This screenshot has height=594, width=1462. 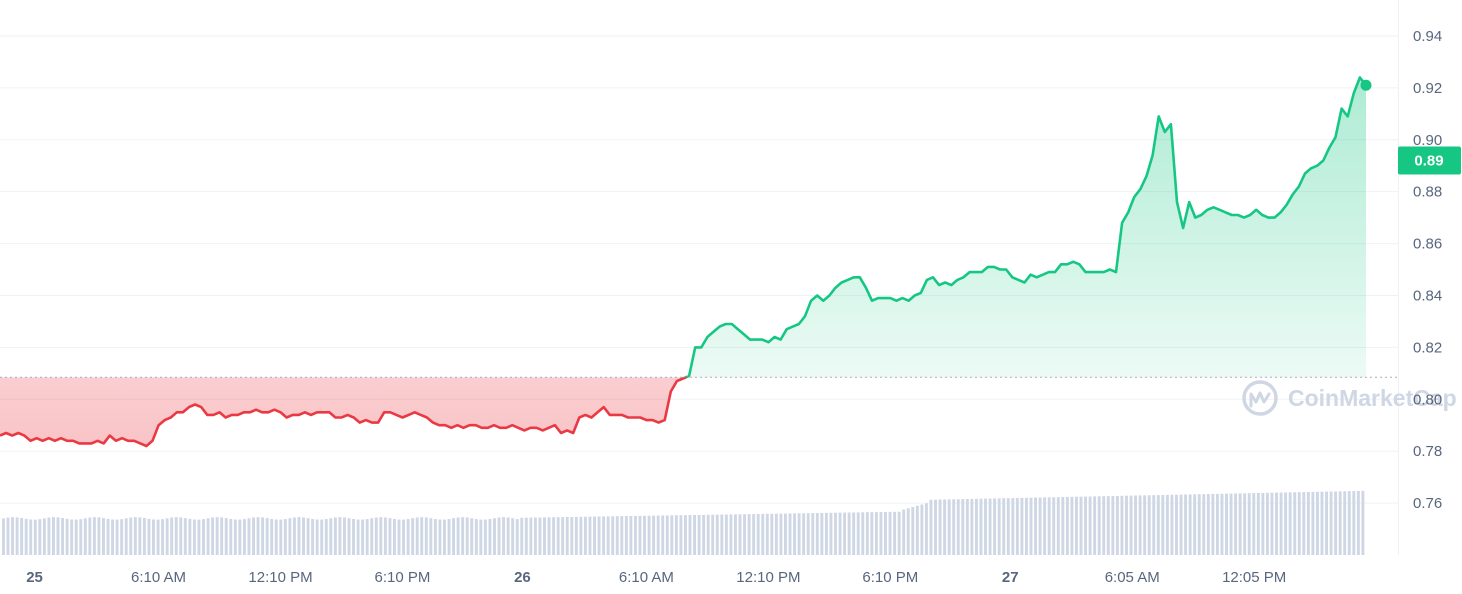 I want to click on x-tick-label: 12:10 PM, so click(x=768, y=577).